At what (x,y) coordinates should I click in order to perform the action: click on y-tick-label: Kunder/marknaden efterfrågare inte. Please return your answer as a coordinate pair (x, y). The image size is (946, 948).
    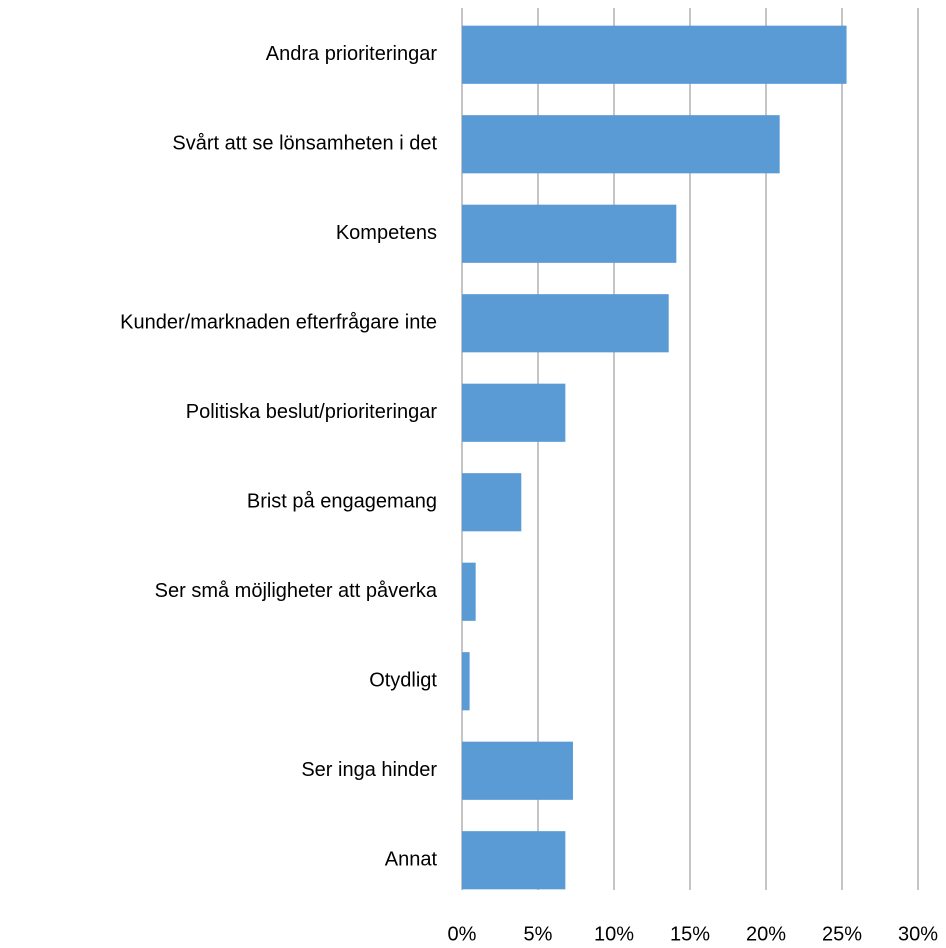
    Looking at the image, I should click on (278, 323).